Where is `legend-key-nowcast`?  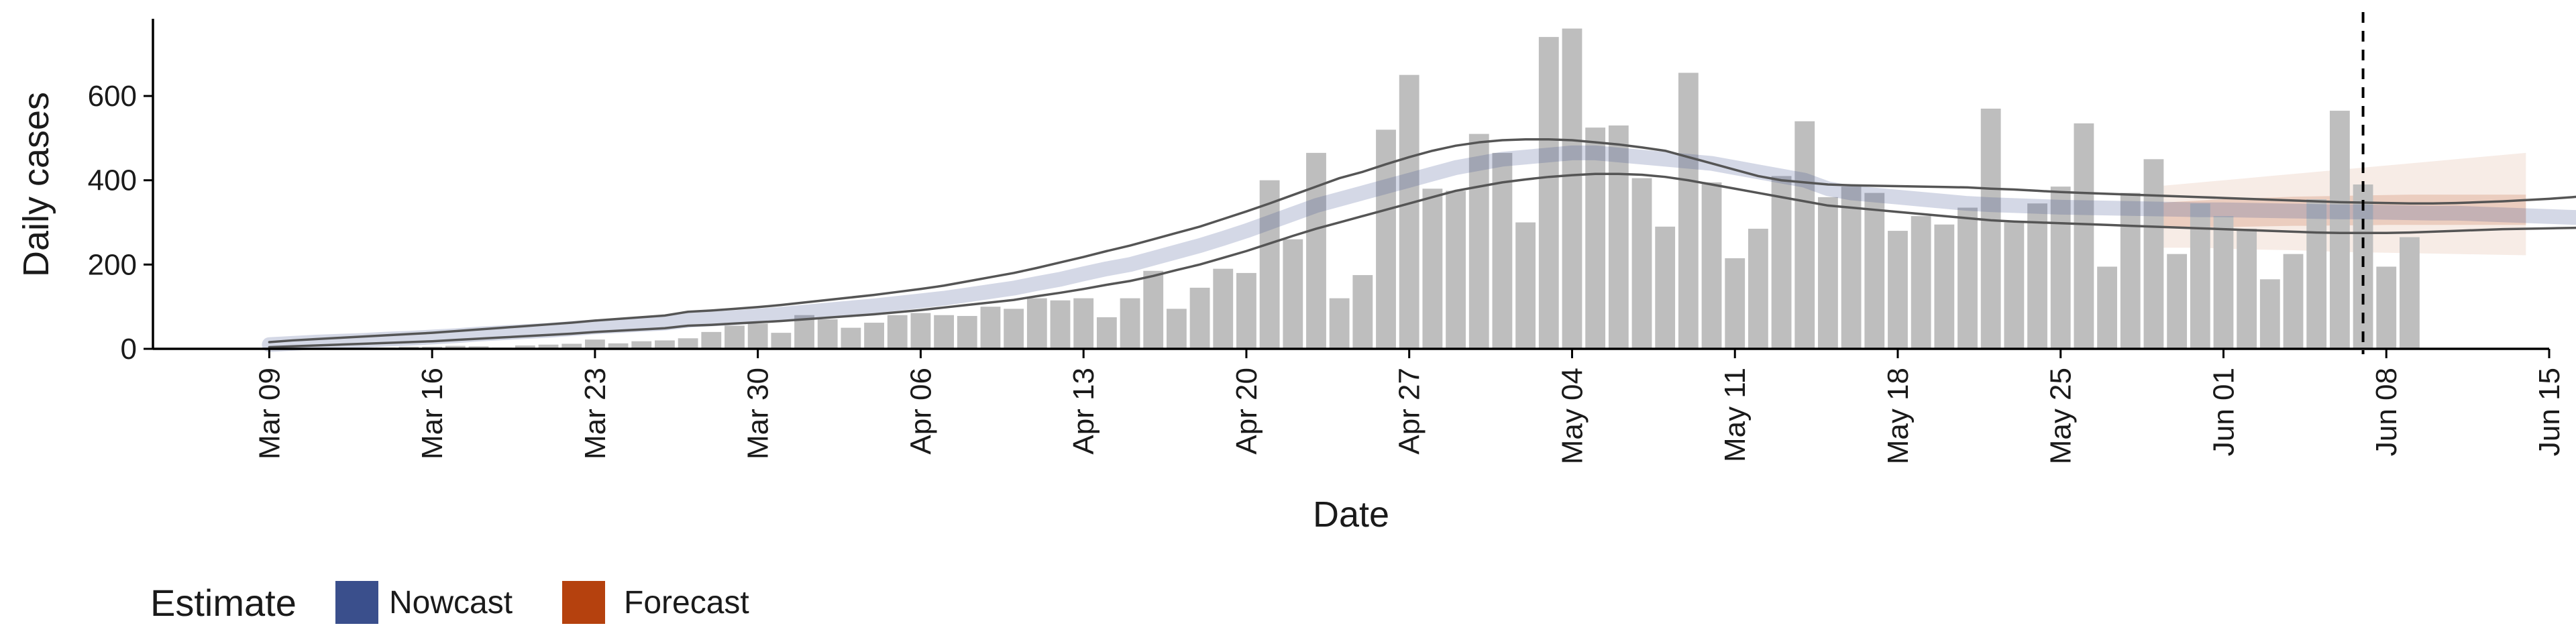 legend-key-nowcast is located at coordinates (356, 602).